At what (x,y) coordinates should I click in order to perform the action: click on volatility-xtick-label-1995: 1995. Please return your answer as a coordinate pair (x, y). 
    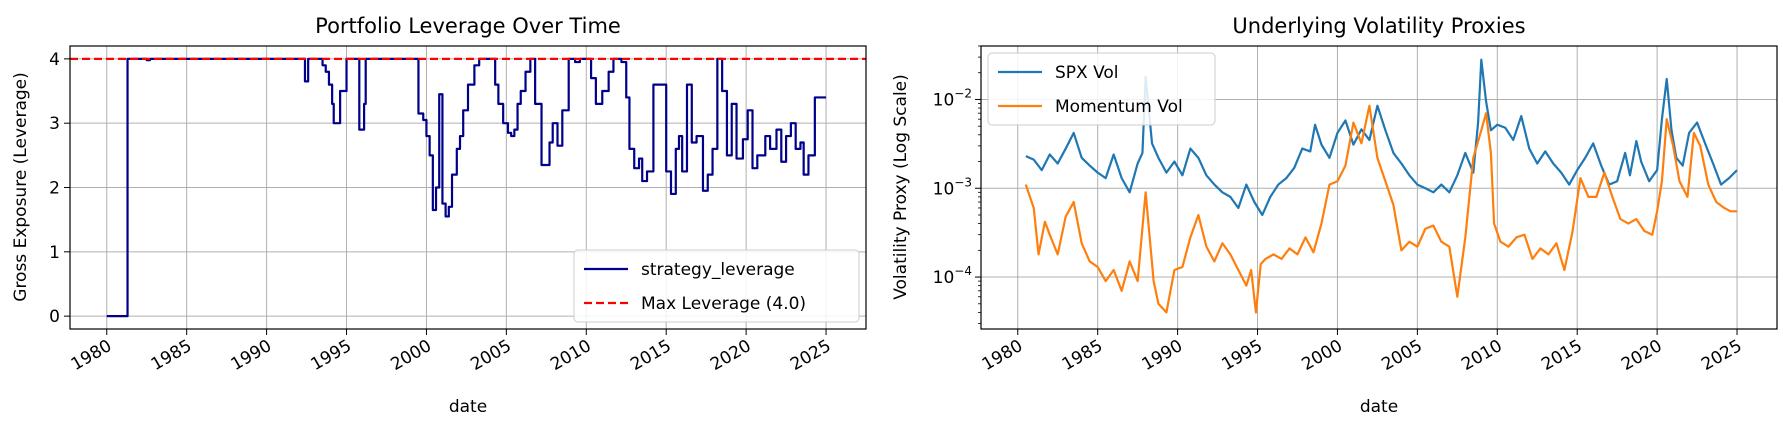
    Looking at the image, I should click on (1242, 355).